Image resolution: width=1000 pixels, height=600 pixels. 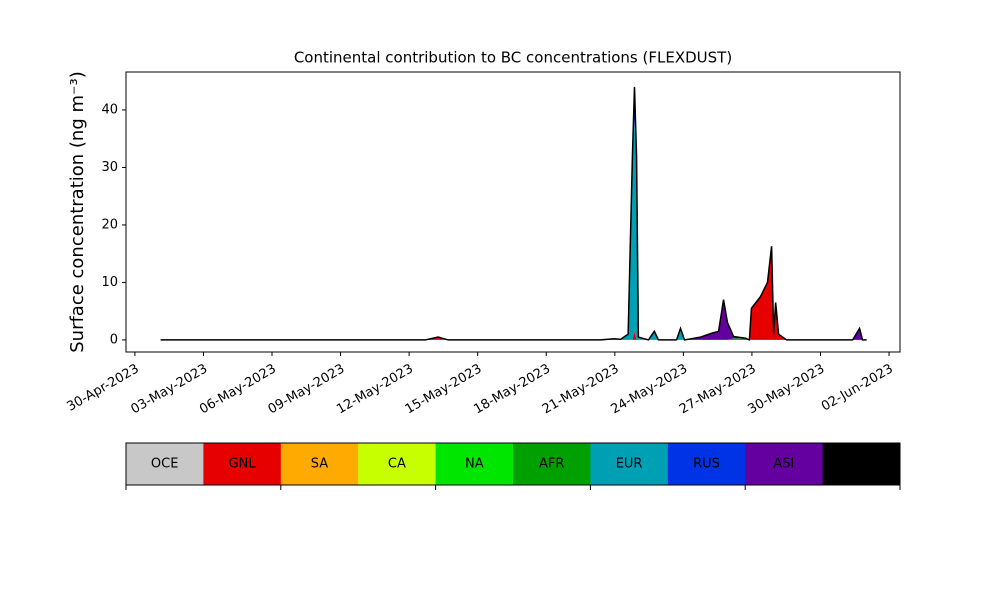 I want to click on y-axis-label: Surface concentration (ng m⁻³), so click(x=77, y=212).